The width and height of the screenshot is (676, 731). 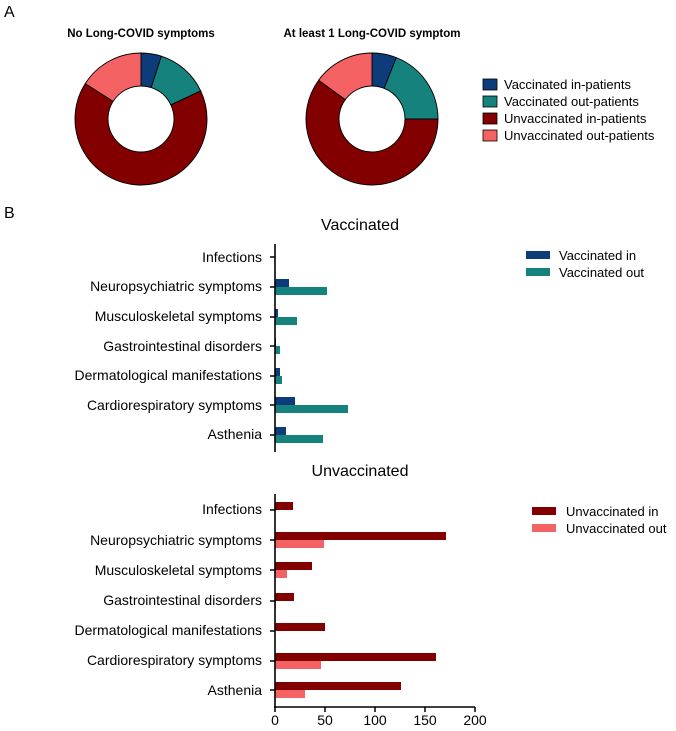 I want to click on unvaccinated-legend: Unvaccinated in Unvaccinated out, so click(x=599, y=520).